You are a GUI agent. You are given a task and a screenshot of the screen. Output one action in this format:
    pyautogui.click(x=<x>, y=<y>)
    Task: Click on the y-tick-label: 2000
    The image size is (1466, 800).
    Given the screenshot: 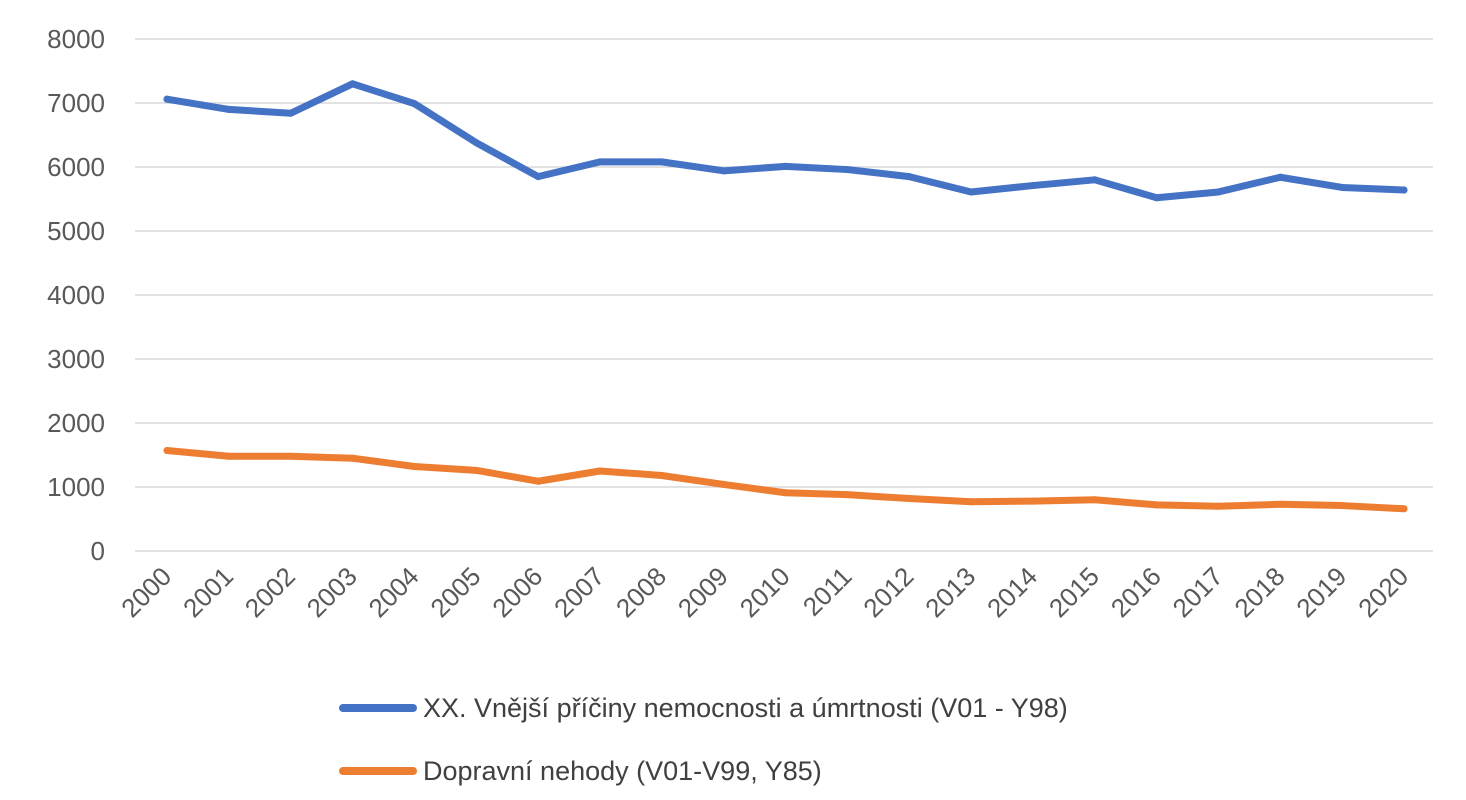 What is the action you would take?
    pyautogui.click(x=76, y=423)
    